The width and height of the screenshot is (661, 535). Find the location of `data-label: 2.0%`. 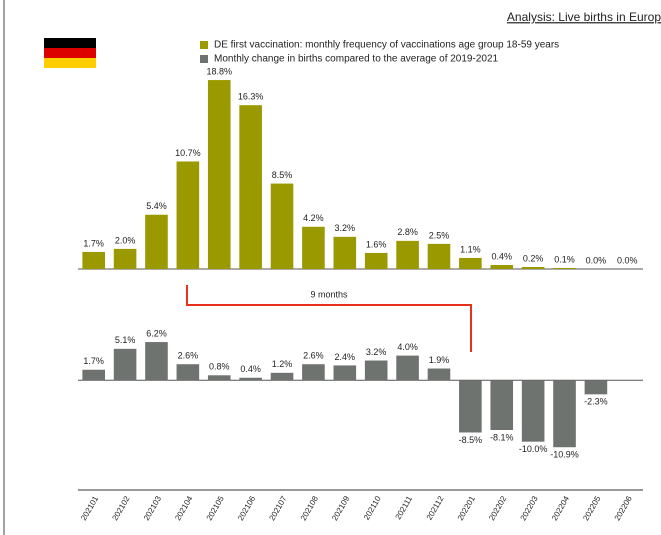

data-label: 2.0% is located at coordinates (125, 240).